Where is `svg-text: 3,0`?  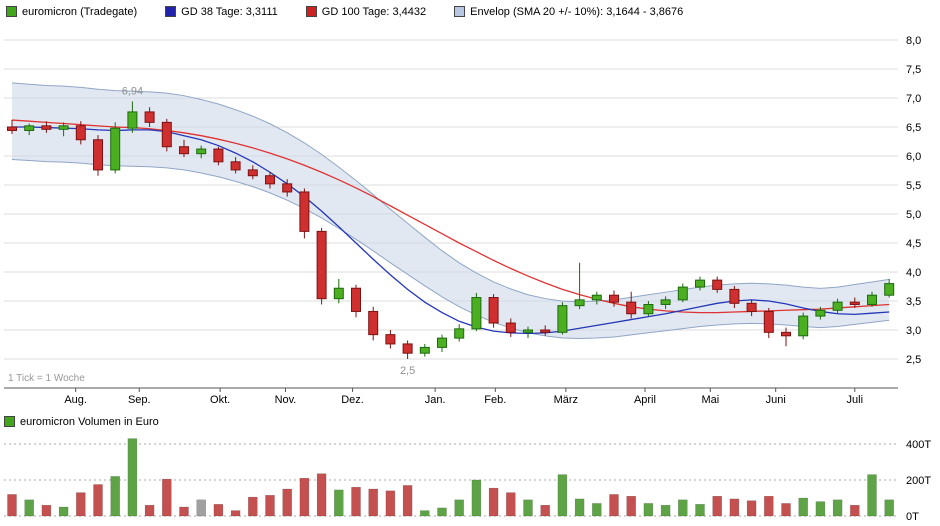
svg-text: 3,0 is located at coordinates (913, 331).